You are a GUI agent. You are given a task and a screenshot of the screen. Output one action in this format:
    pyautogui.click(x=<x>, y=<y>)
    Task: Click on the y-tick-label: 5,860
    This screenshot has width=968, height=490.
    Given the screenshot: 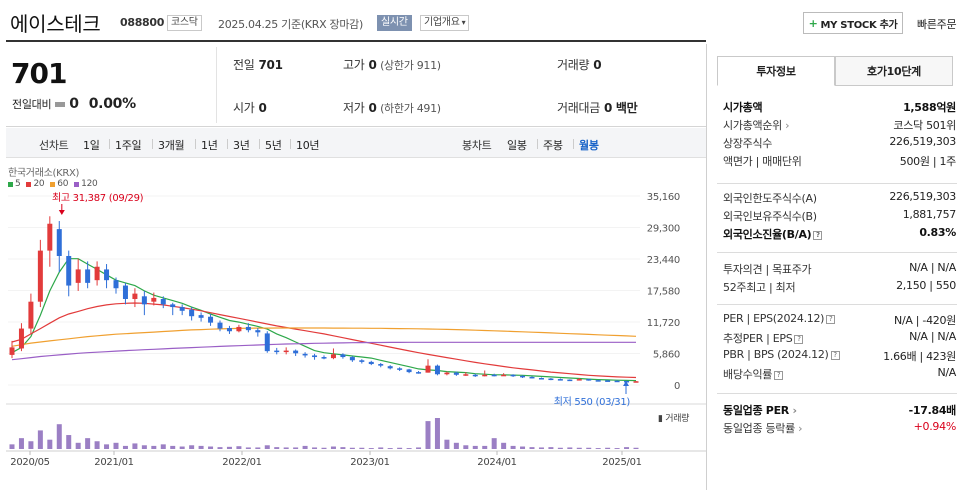 What is the action you would take?
    pyautogui.click(x=666, y=355)
    